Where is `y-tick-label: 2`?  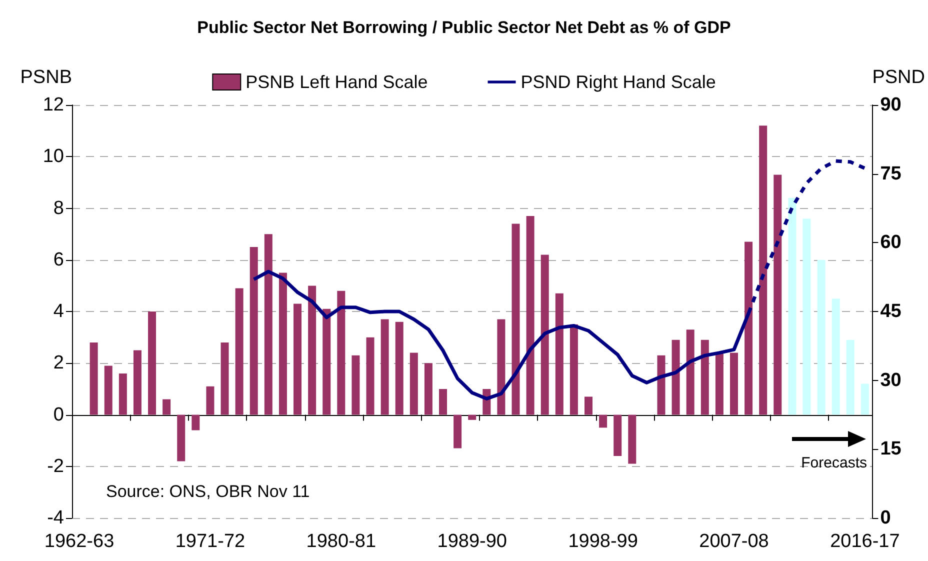 y-tick-label: 2 is located at coordinates (58, 363).